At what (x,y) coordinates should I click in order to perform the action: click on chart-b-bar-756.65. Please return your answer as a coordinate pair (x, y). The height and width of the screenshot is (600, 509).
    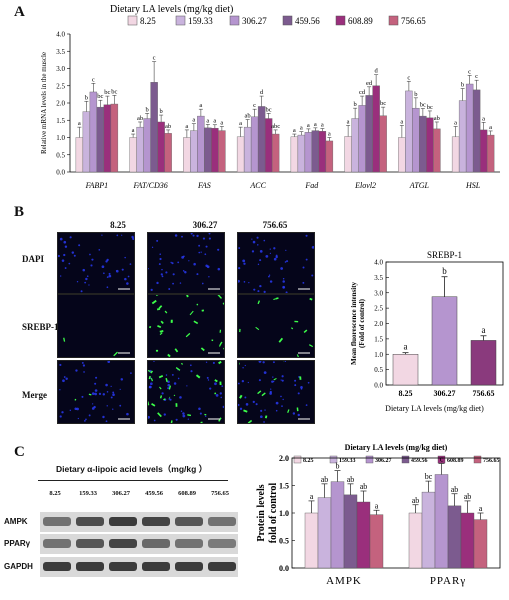
    Looking at the image, I should click on (483, 363).